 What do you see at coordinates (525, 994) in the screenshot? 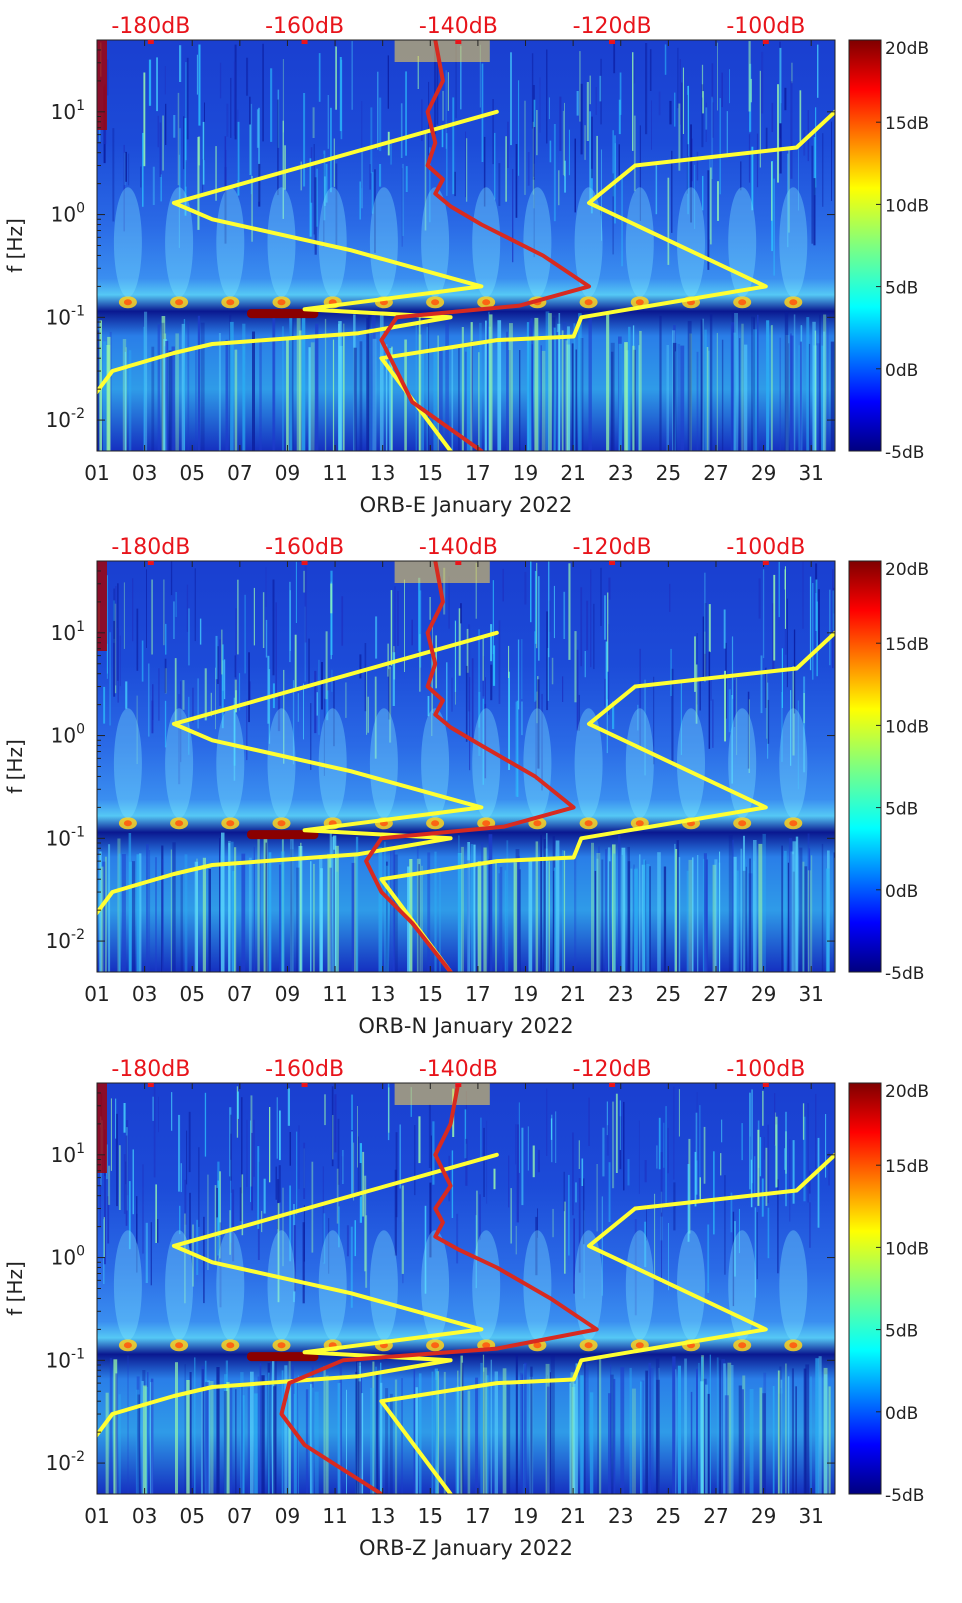
I see `x-tick-label: 19` at bounding box center [525, 994].